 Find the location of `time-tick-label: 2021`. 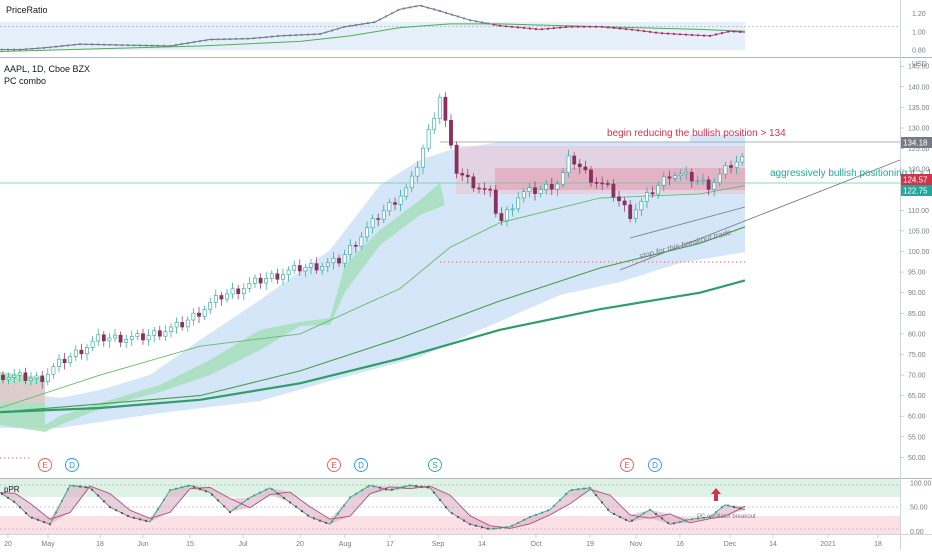

time-tick-label: 2021 is located at coordinates (828, 544).